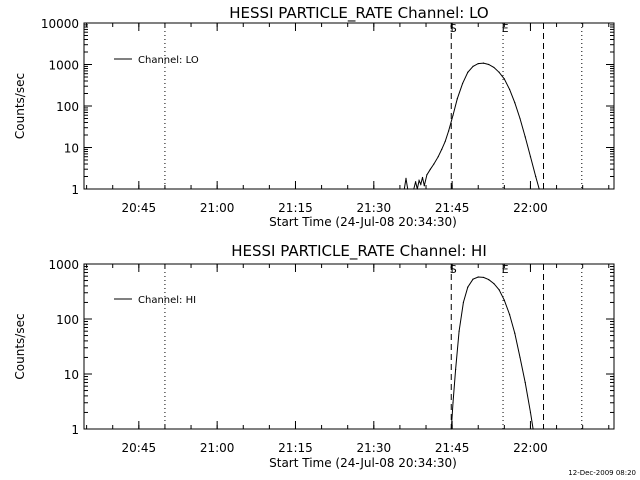 The width and height of the screenshot is (640, 480). What do you see at coordinates (60, 24) in the screenshot?
I see `y-tick-label: 10000` at bounding box center [60, 24].